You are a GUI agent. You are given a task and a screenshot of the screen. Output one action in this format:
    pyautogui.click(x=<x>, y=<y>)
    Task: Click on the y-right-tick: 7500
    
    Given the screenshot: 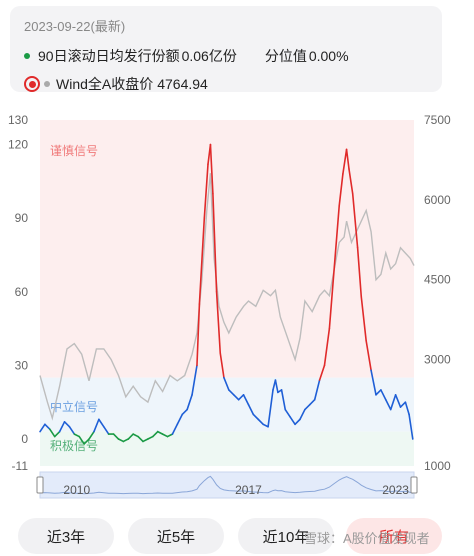 What is the action you would take?
    pyautogui.click(x=437, y=120)
    